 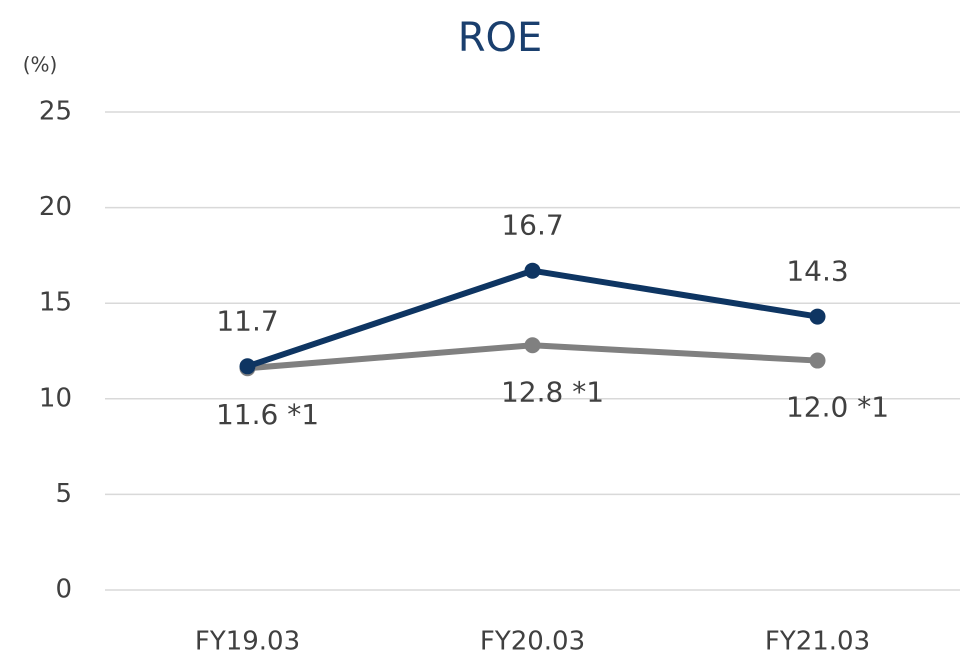 I want to click on y-tick-label: 10, so click(x=55, y=398).